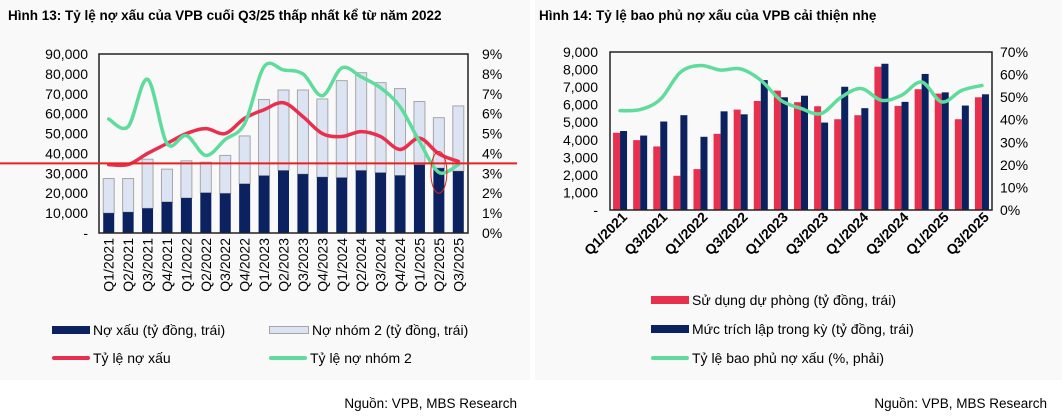 Image resolution: width=1062 pixels, height=418 pixels. What do you see at coordinates (685, 233) in the screenshot?
I see `x-tick-label: Q1/2022` at bounding box center [685, 233].